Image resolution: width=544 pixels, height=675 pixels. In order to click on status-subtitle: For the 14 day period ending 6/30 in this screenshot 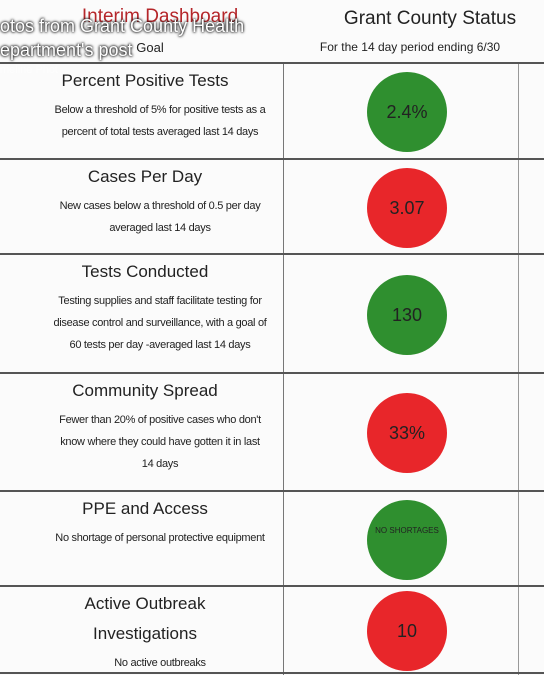, I will do `click(410, 47)`.